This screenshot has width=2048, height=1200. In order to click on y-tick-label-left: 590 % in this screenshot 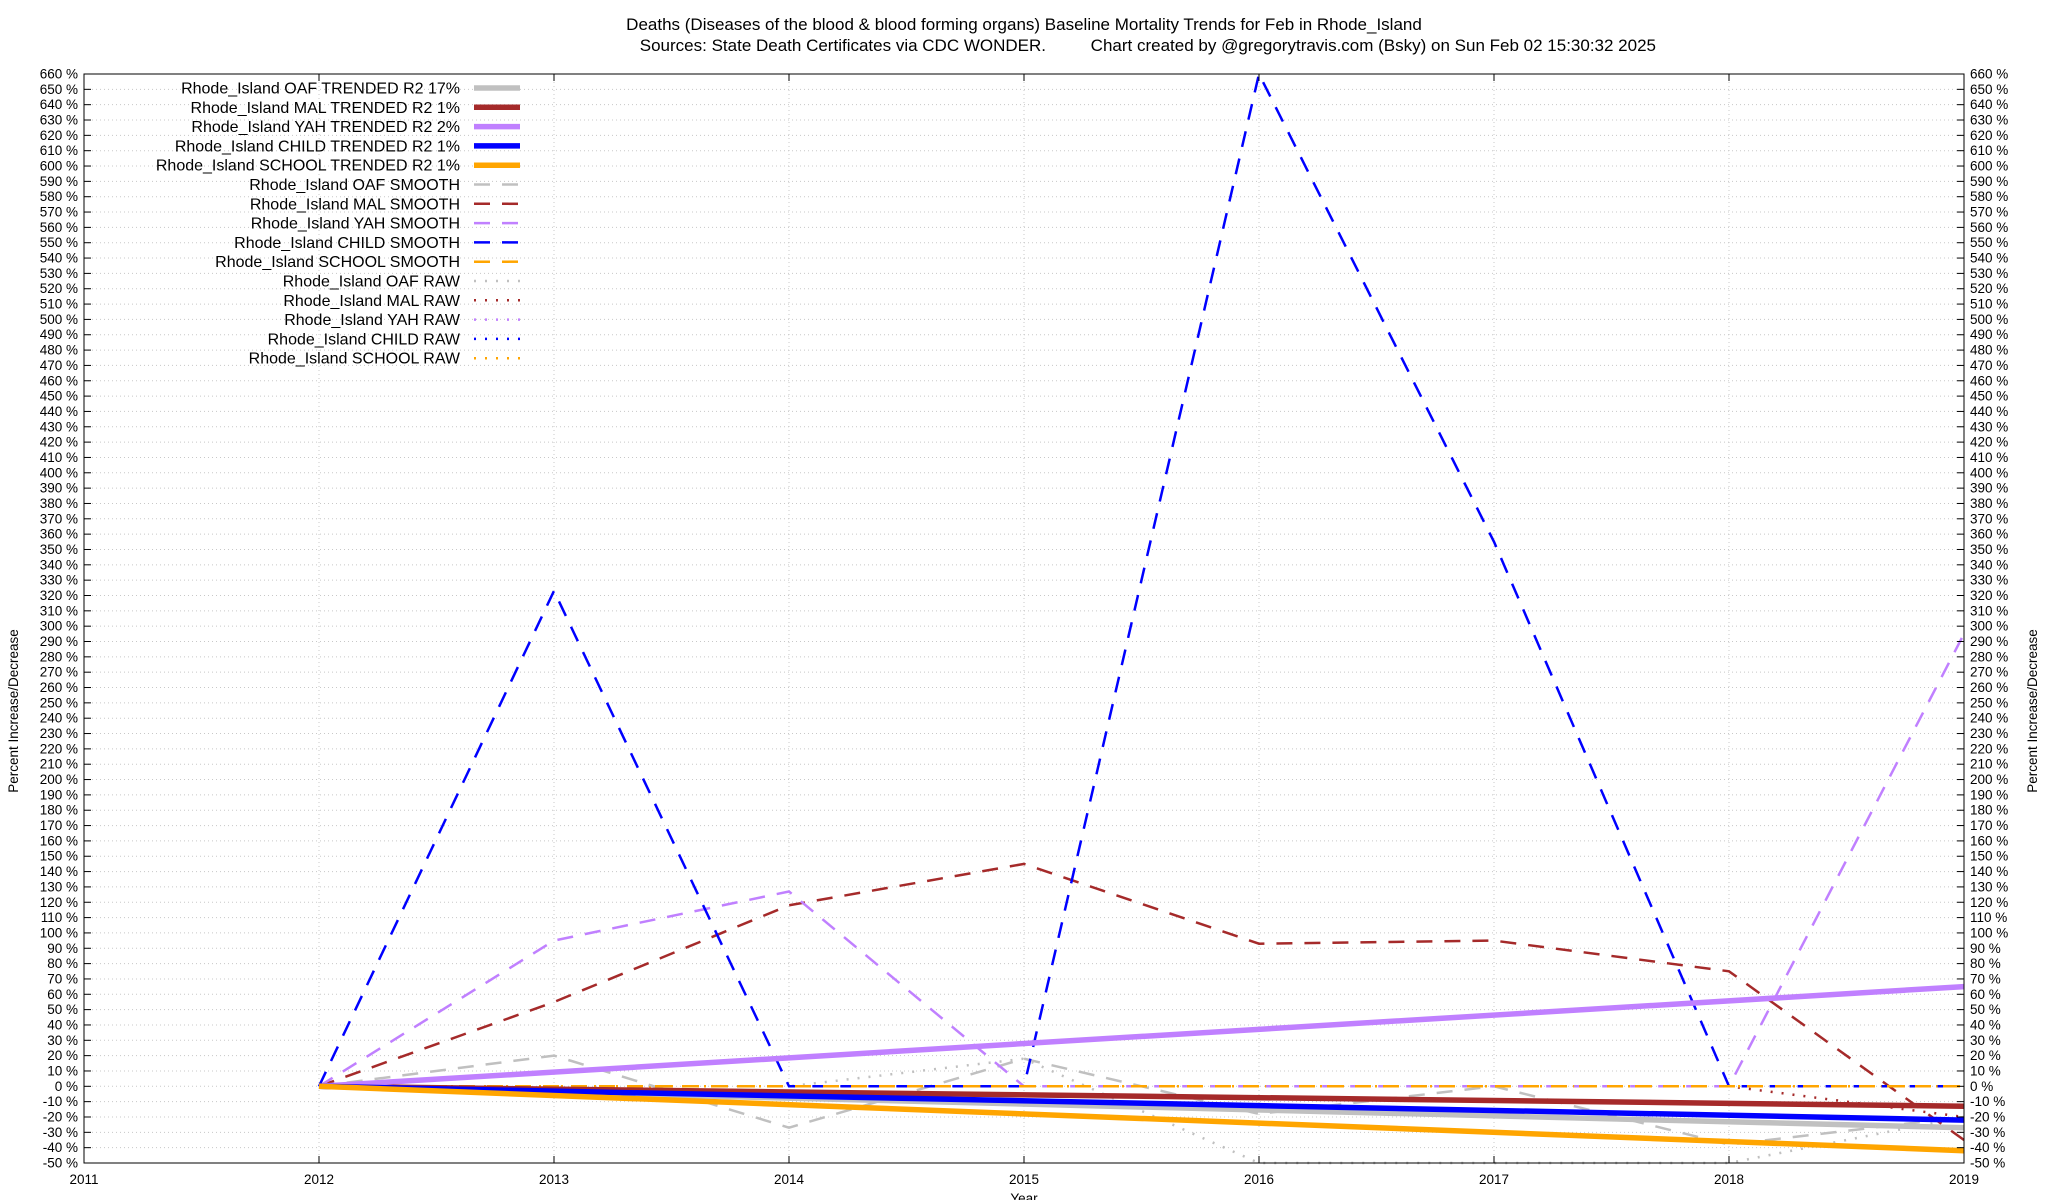, I will do `click(59, 181)`.